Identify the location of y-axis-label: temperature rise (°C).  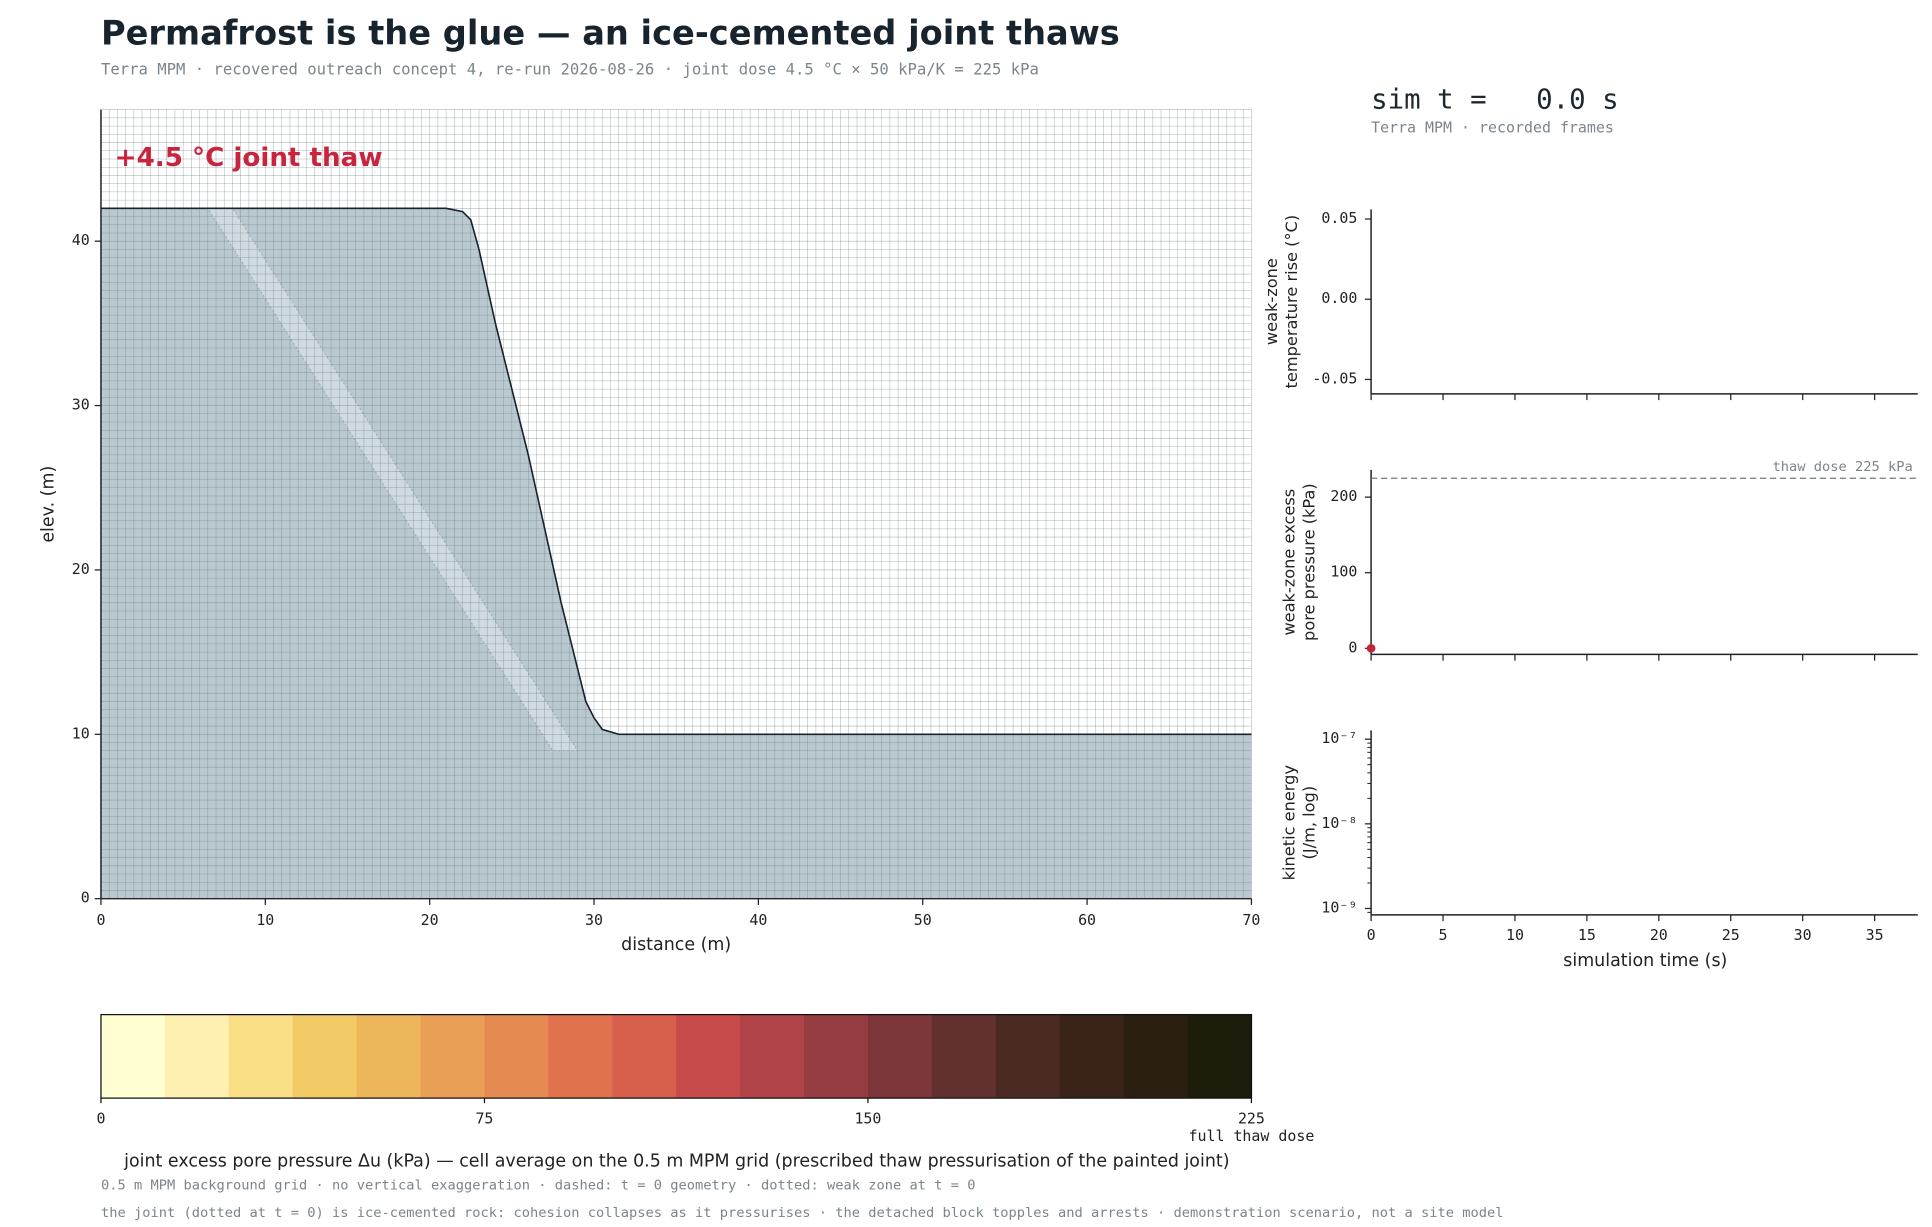
(1291, 302).